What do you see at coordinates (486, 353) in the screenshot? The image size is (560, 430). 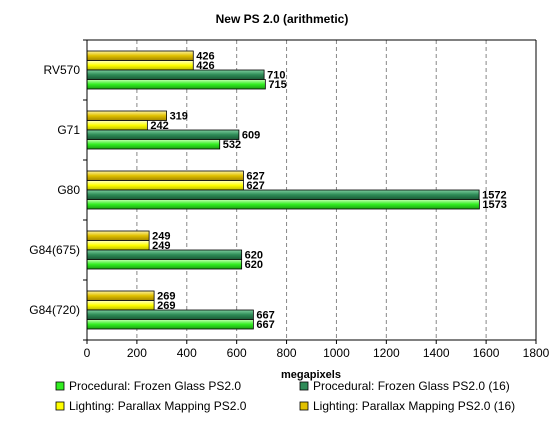 I see `x-tick-label: 1600` at bounding box center [486, 353].